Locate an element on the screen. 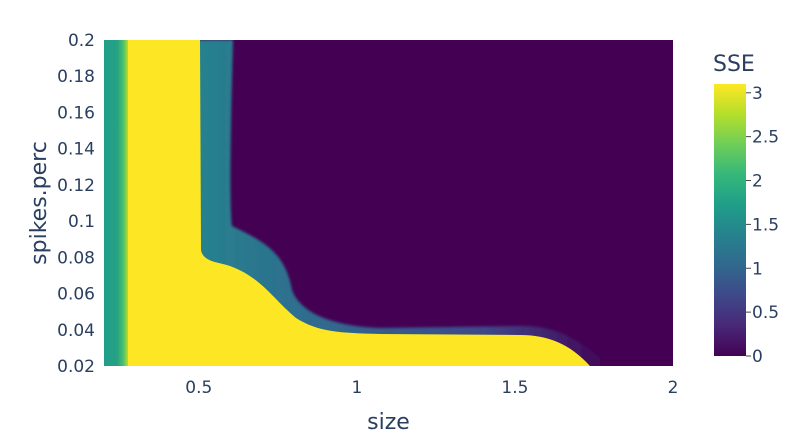  x-tick-label: 1 is located at coordinates (356, 388).